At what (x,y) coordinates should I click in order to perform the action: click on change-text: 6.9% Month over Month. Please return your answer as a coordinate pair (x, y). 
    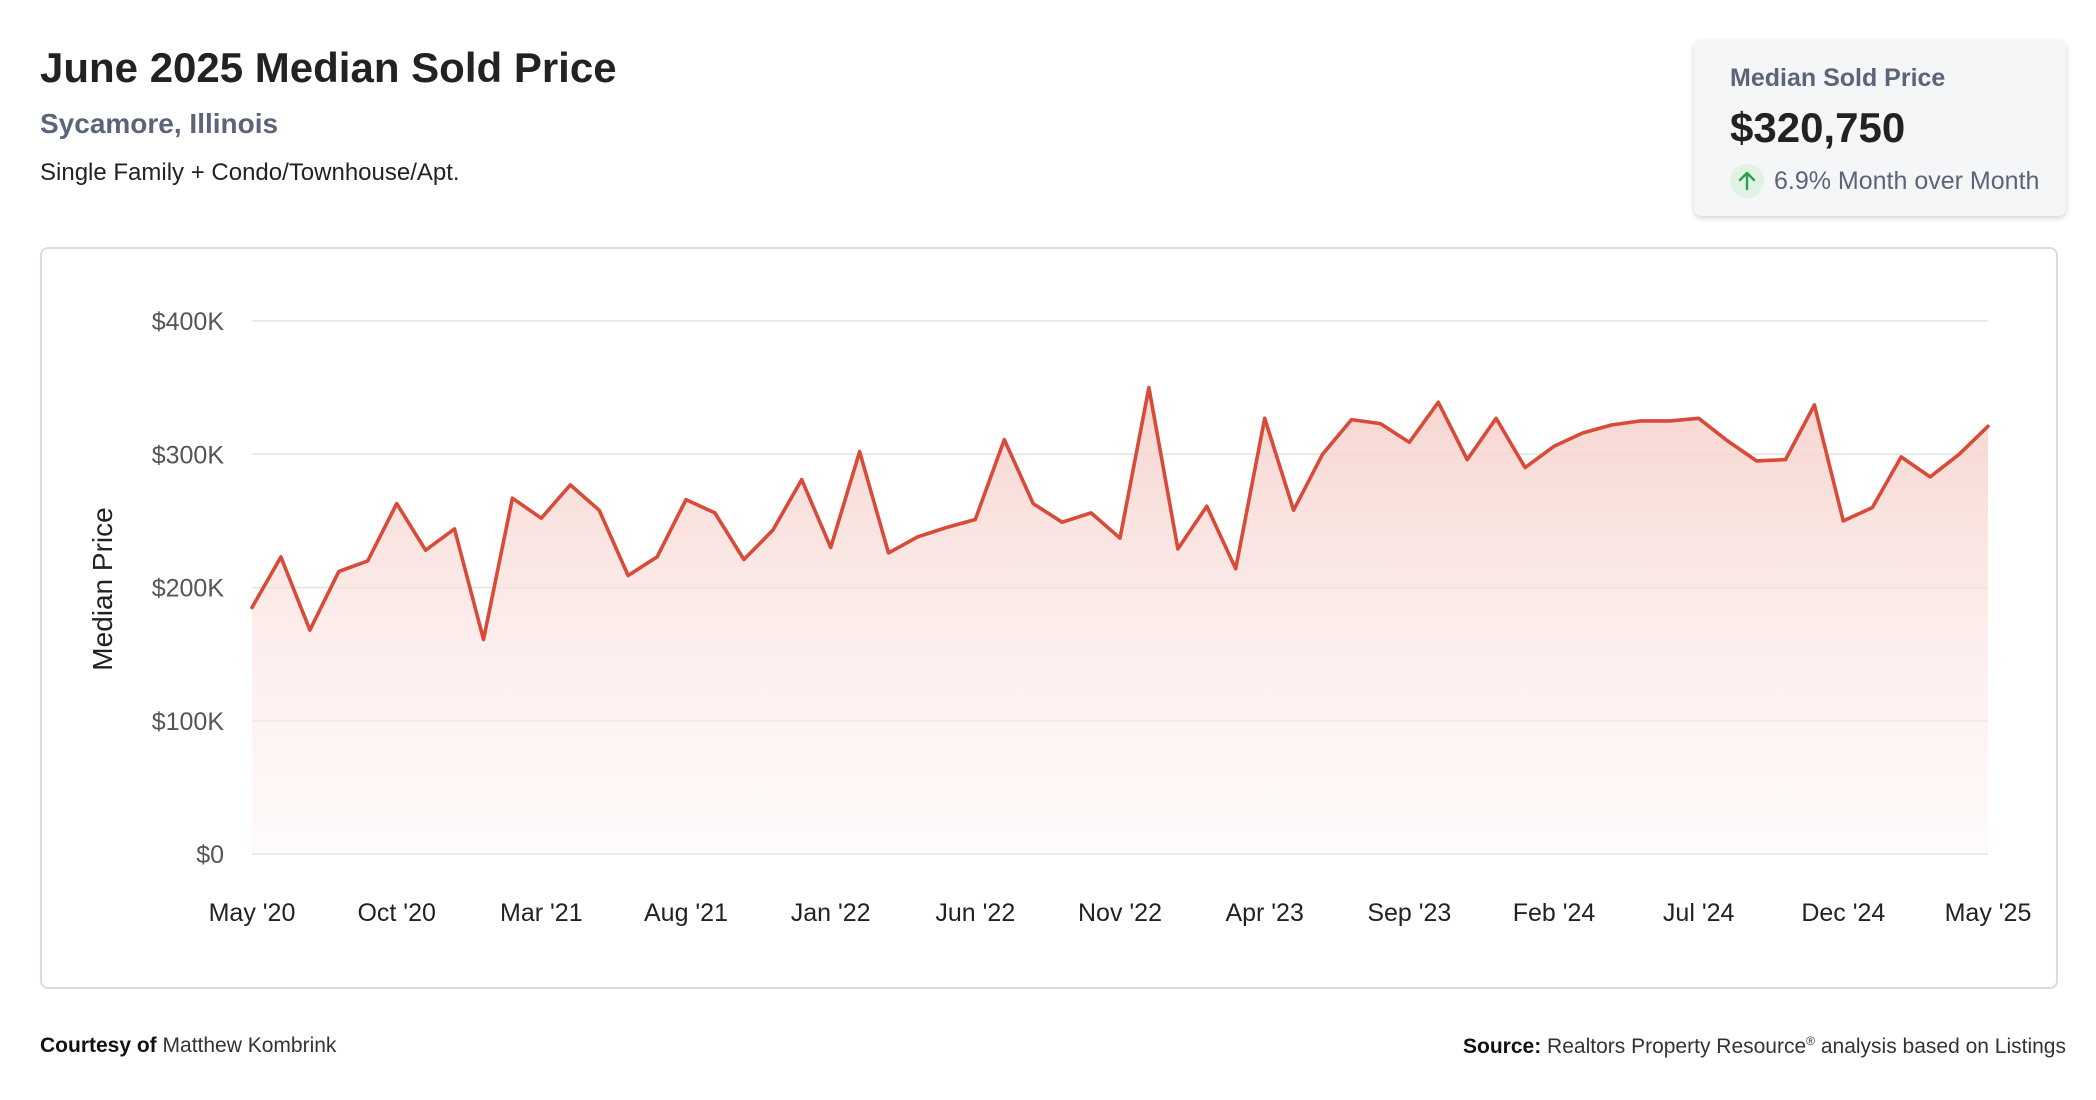
    Looking at the image, I should click on (1907, 180).